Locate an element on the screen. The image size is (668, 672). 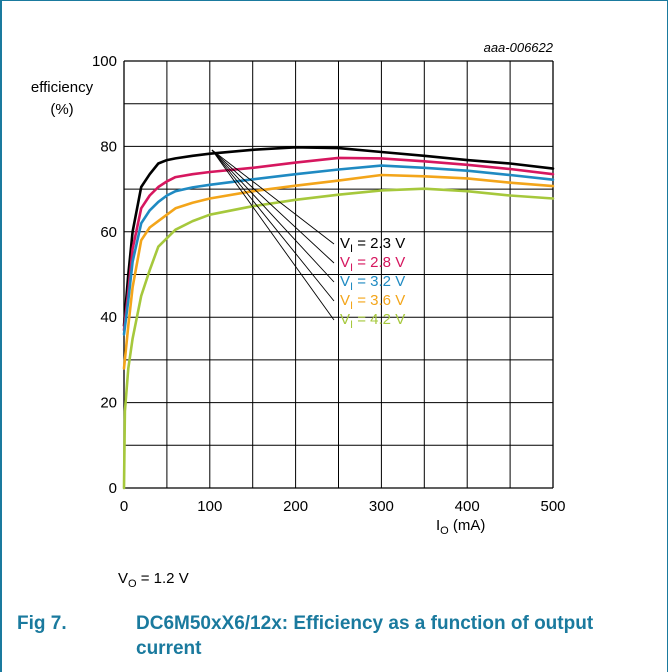
condition-value: = 1.2 V is located at coordinates (162, 578).